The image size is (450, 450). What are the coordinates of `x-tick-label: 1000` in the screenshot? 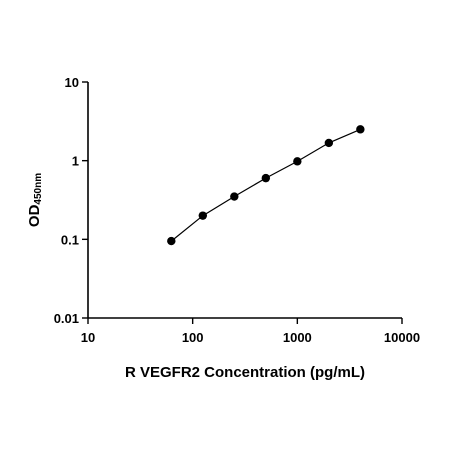 It's located at (297, 337).